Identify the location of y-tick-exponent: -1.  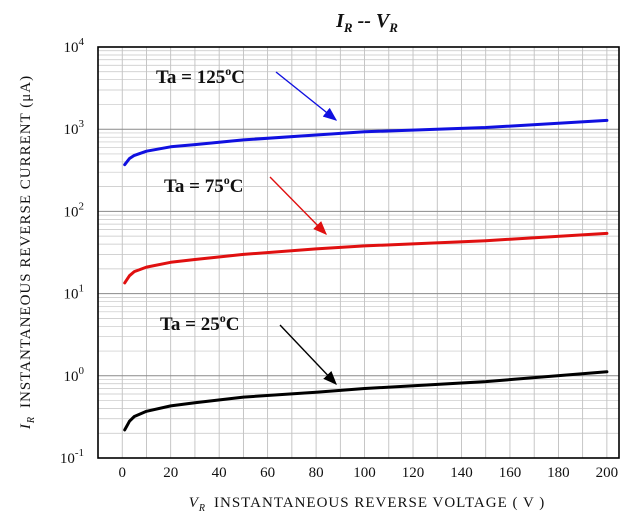
(79, 453).